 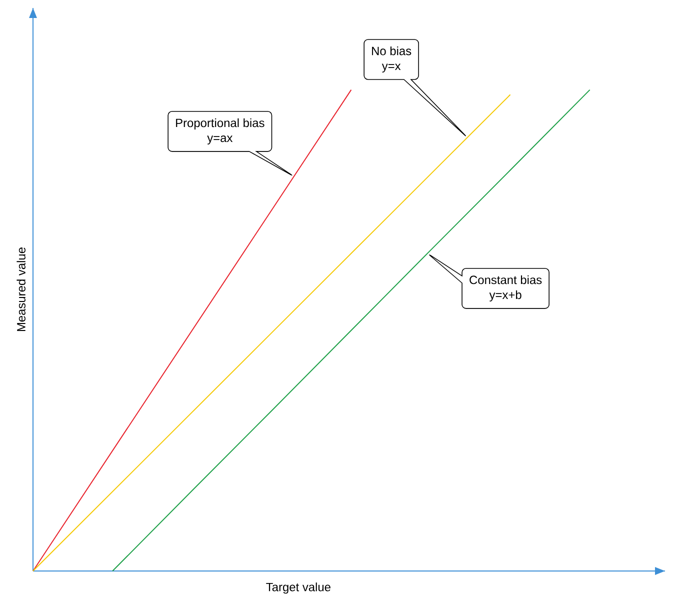 I want to click on annotation: Constant bias, so click(x=506, y=279).